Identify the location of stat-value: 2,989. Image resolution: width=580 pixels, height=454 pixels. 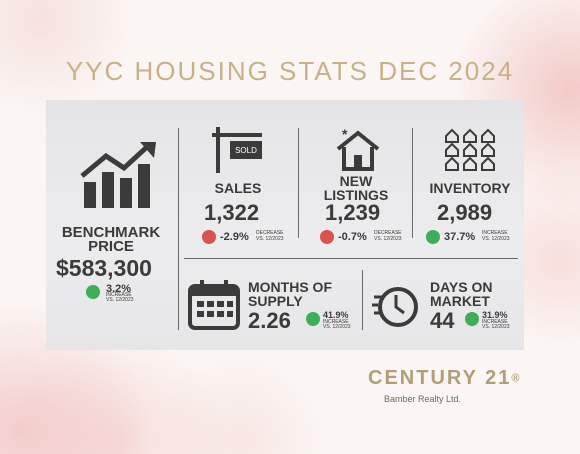
(465, 212).